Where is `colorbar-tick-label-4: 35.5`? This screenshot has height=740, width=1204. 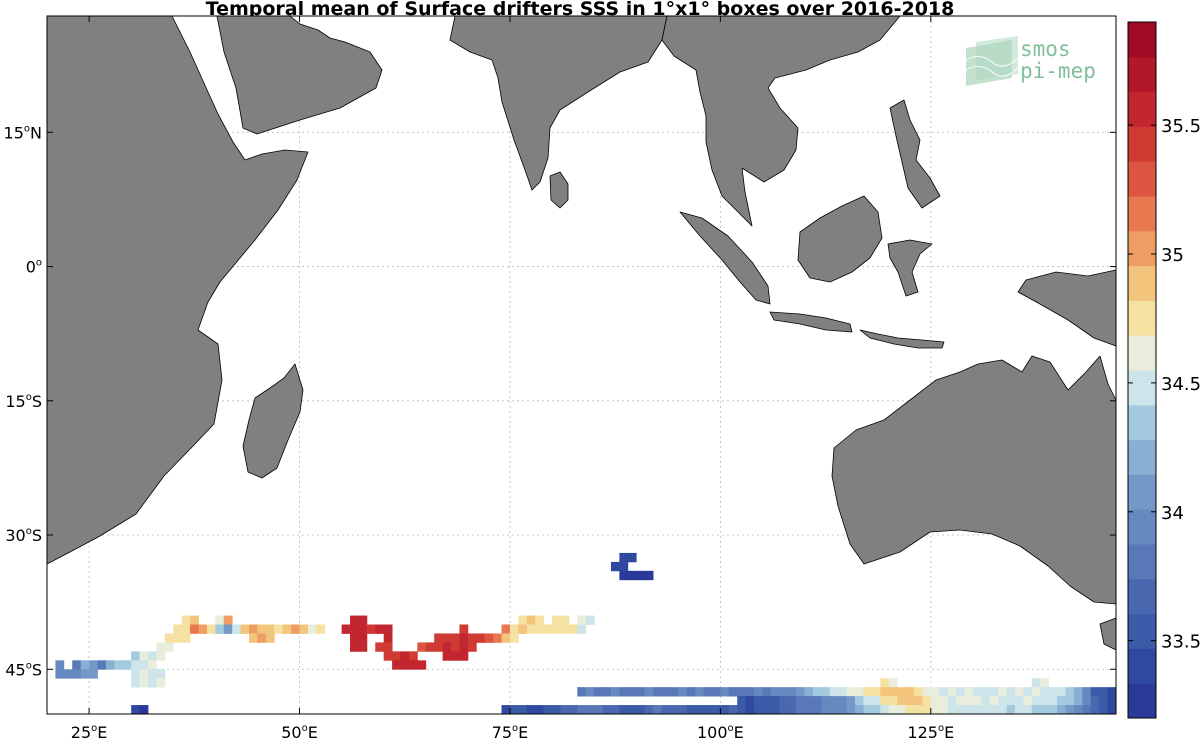 colorbar-tick-label-4: 35.5 is located at coordinates (1181, 126).